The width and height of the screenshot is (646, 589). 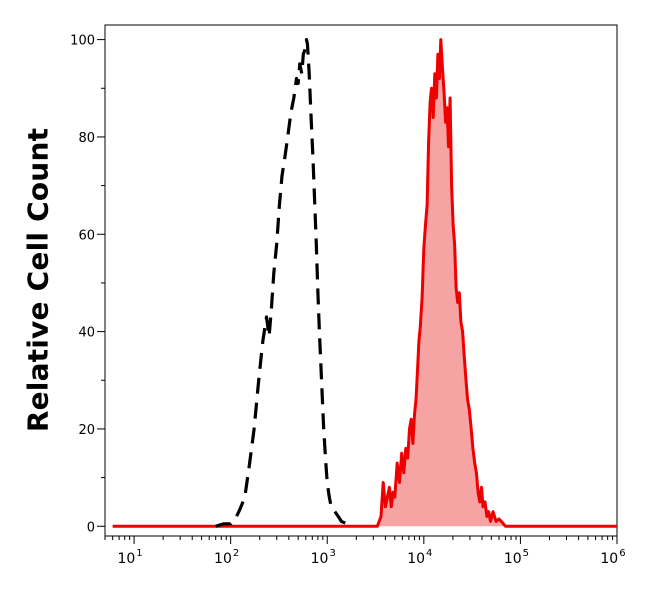 What do you see at coordinates (87, 284) in the screenshot?
I see `y-axis-ticks: 0 20 40 60 80 100` at bounding box center [87, 284].